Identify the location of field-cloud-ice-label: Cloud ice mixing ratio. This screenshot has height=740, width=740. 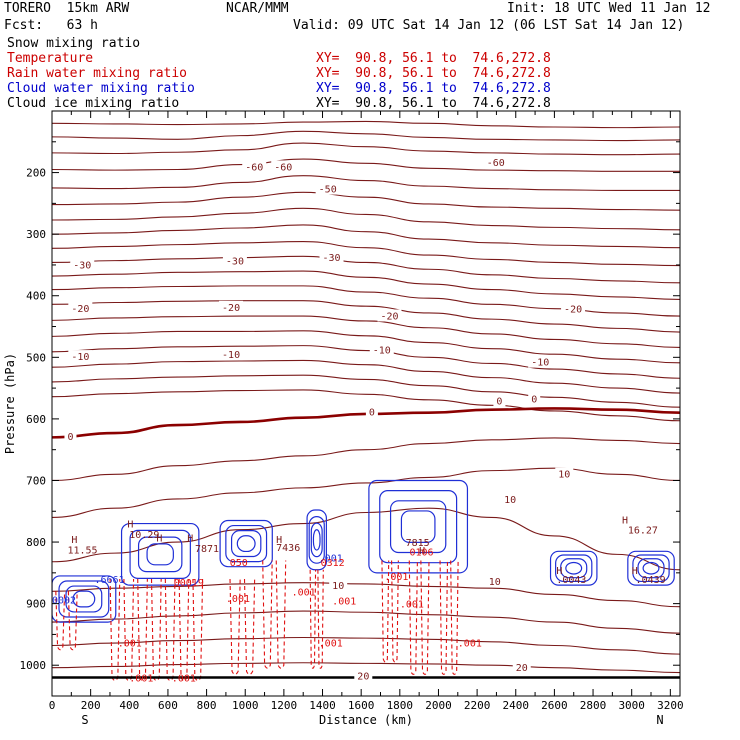
(93, 103).